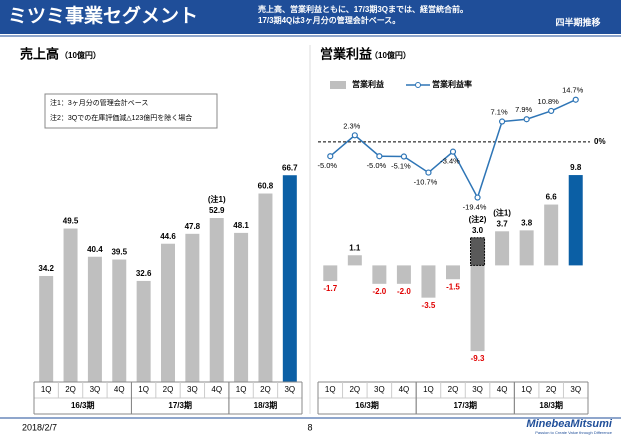  What do you see at coordinates (478, 230) in the screenshot?
I see `data-label: 3.0` at bounding box center [478, 230].